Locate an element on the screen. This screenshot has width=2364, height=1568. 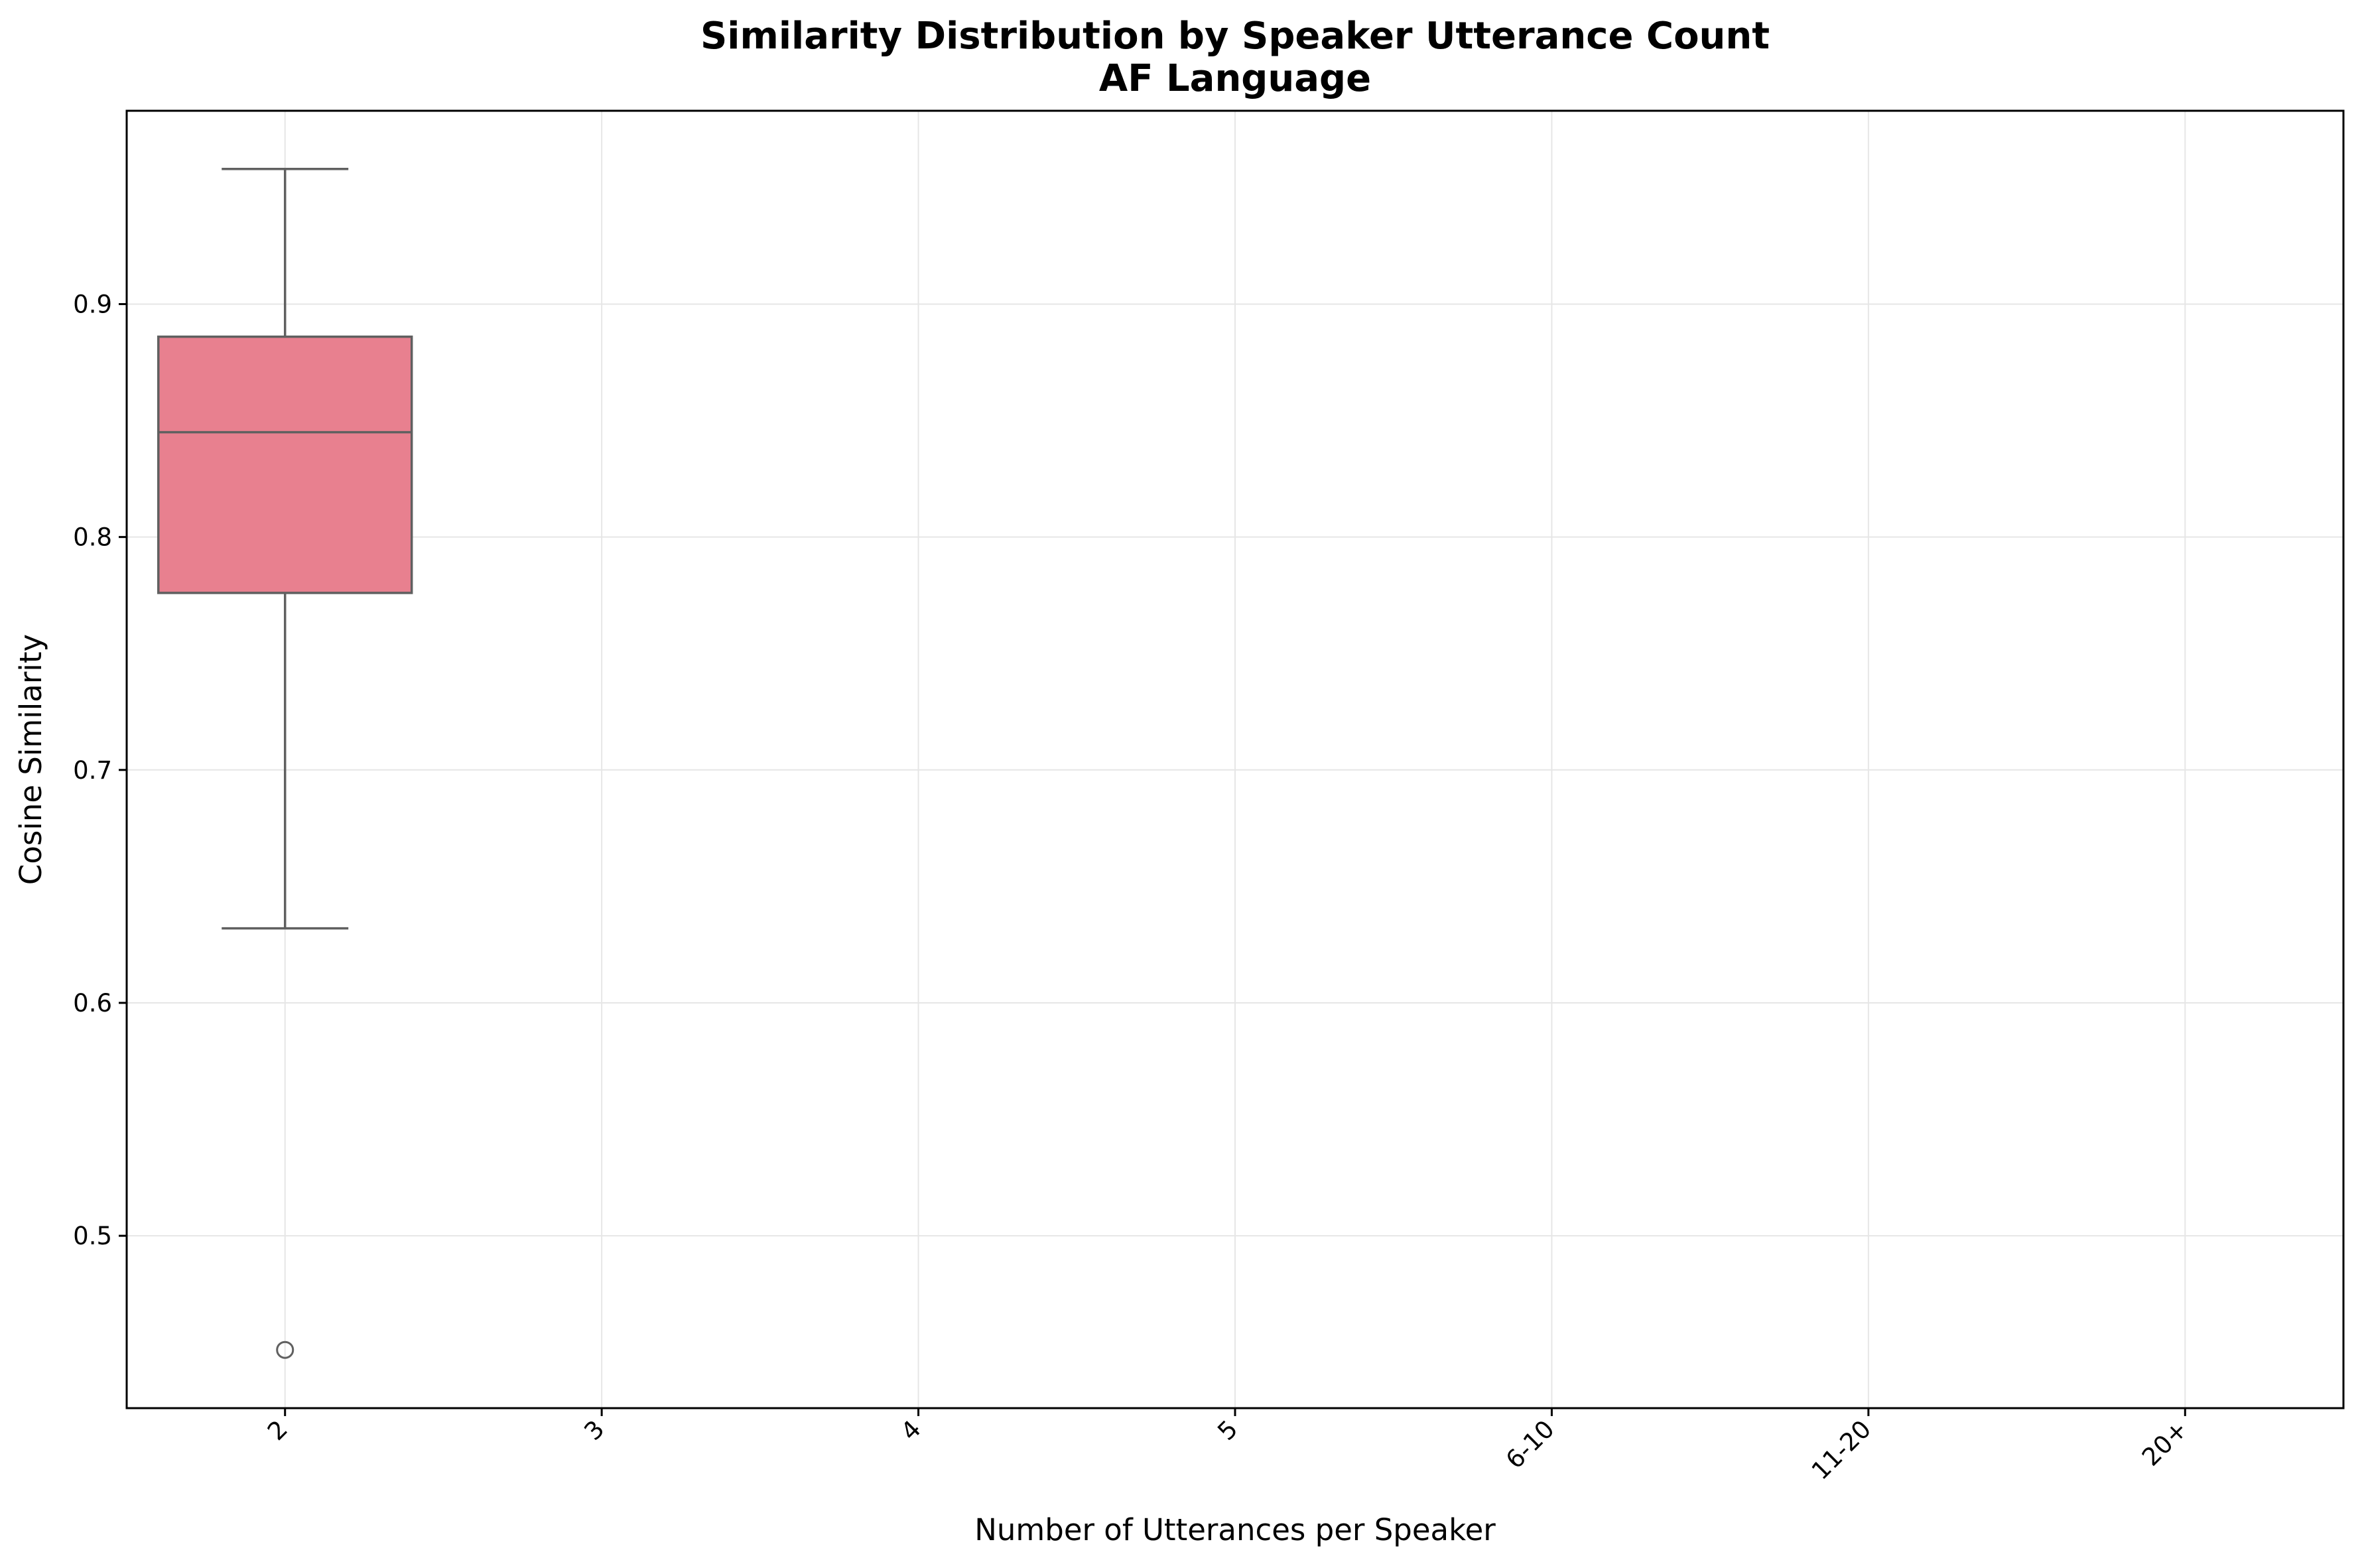
box-plots is located at coordinates (285, 764).